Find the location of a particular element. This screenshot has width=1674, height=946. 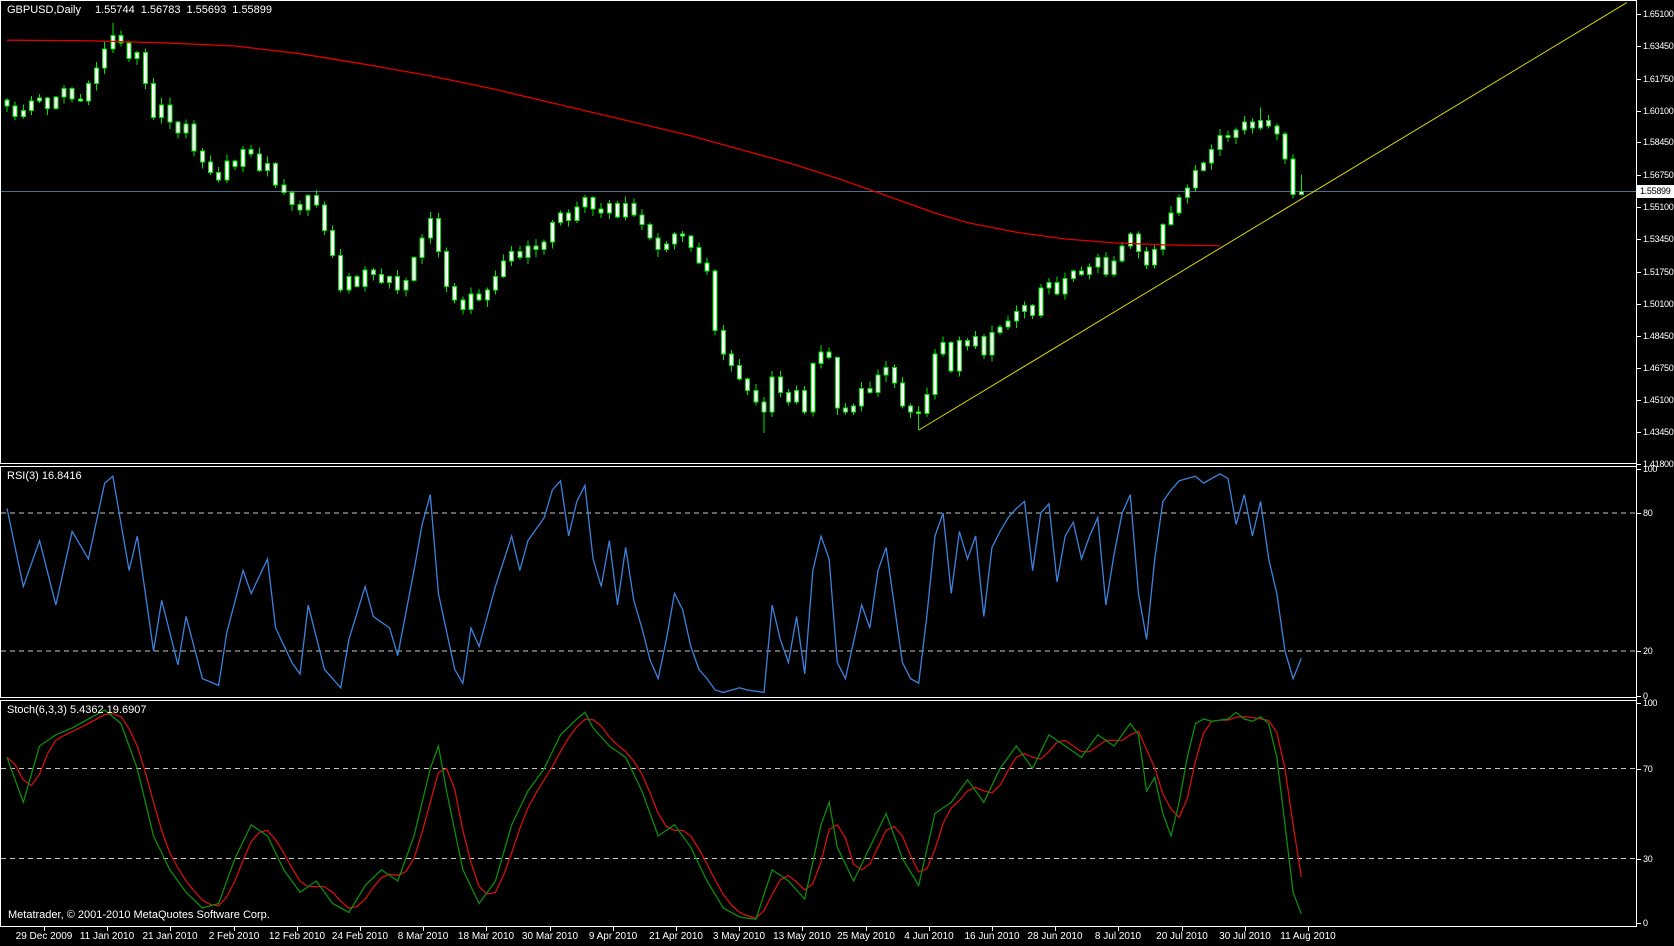

axis-tick-label: 1.60100 is located at coordinates (1658, 111).